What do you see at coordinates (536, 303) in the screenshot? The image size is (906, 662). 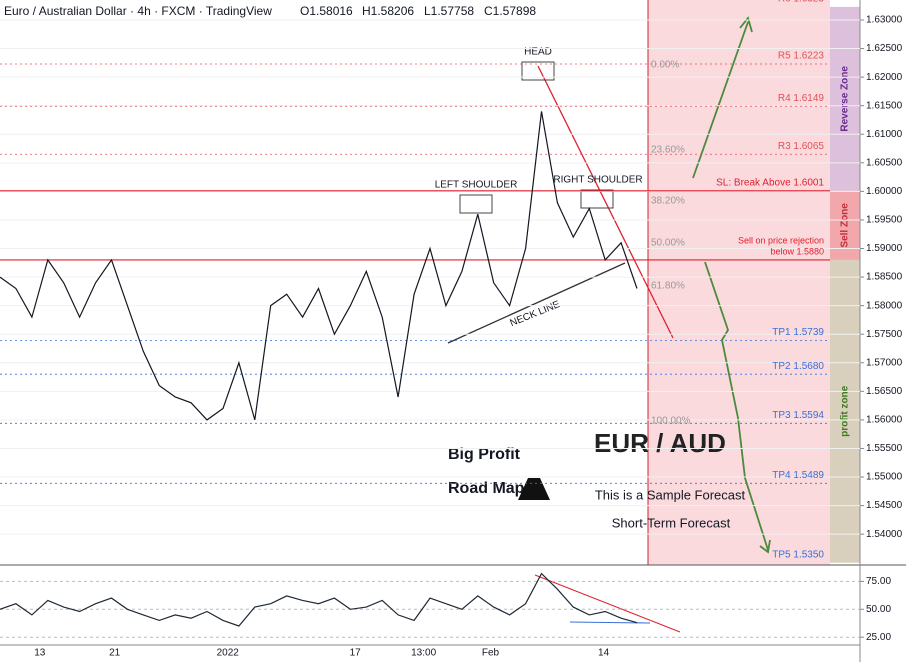 I see `neck-line` at bounding box center [536, 303].